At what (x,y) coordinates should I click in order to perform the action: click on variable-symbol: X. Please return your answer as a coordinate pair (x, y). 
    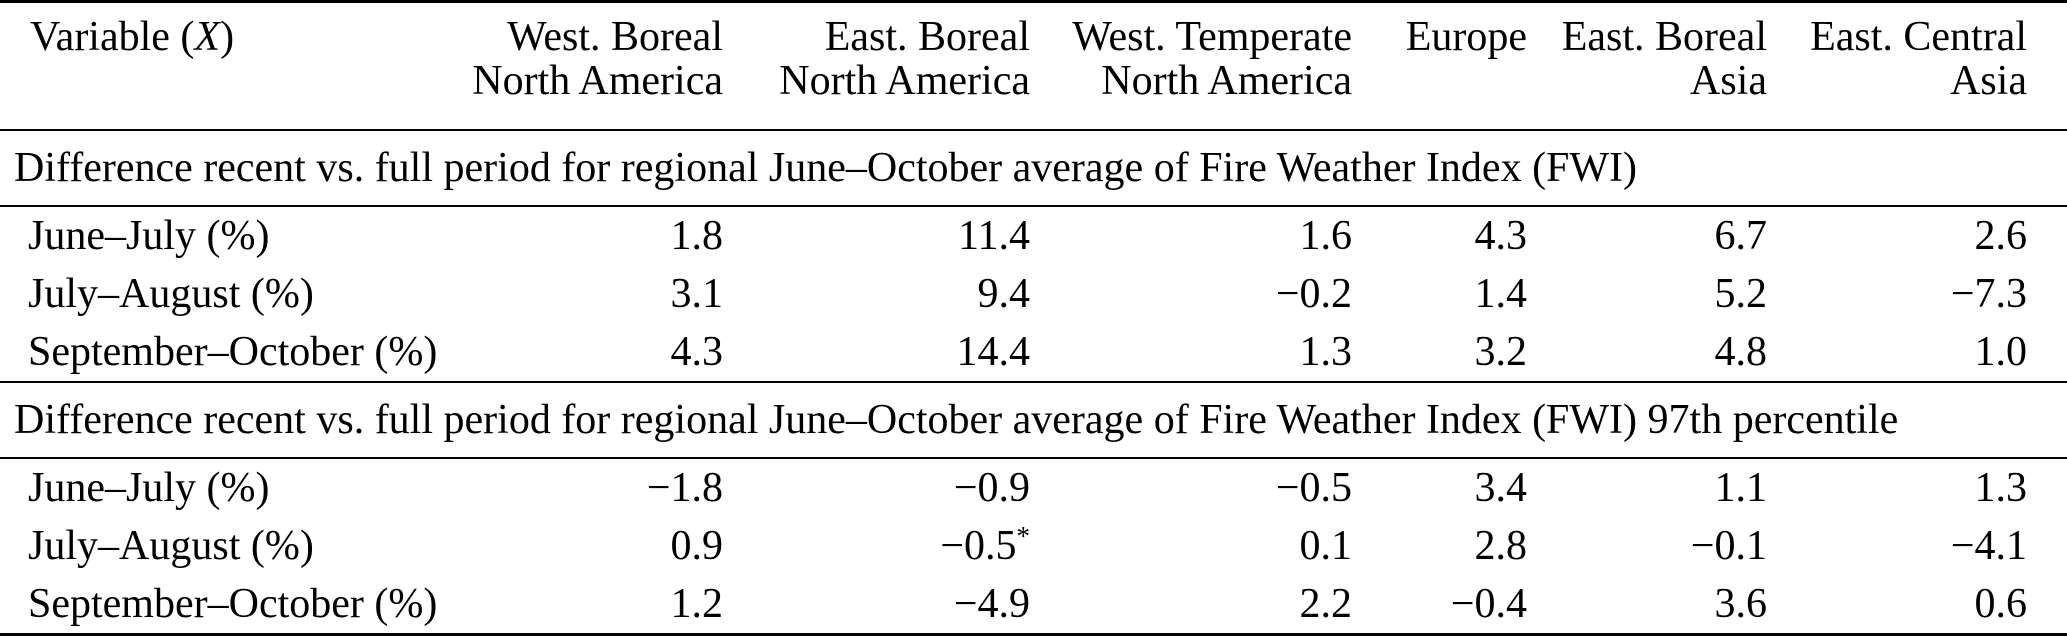
    Looking at the image, I should click on (207, 37).